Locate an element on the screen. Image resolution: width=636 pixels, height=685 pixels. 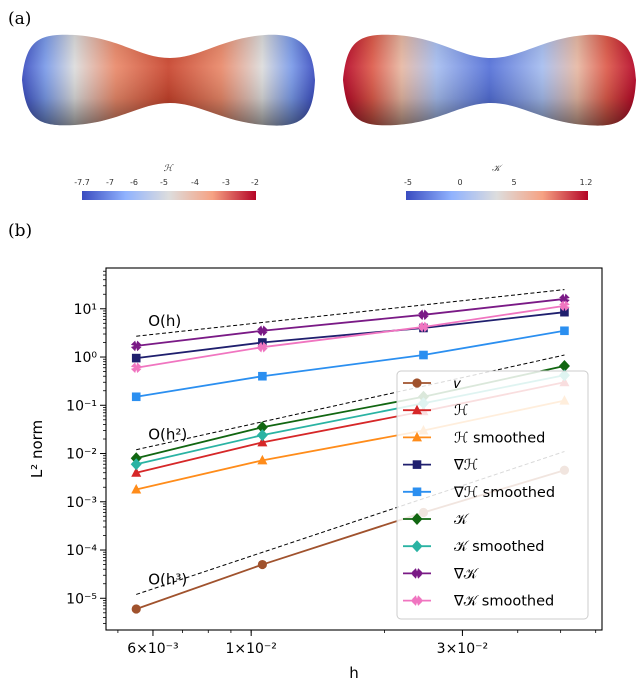
legend-label: ∇ℋ smoothed is located at coordinates (504, 493).